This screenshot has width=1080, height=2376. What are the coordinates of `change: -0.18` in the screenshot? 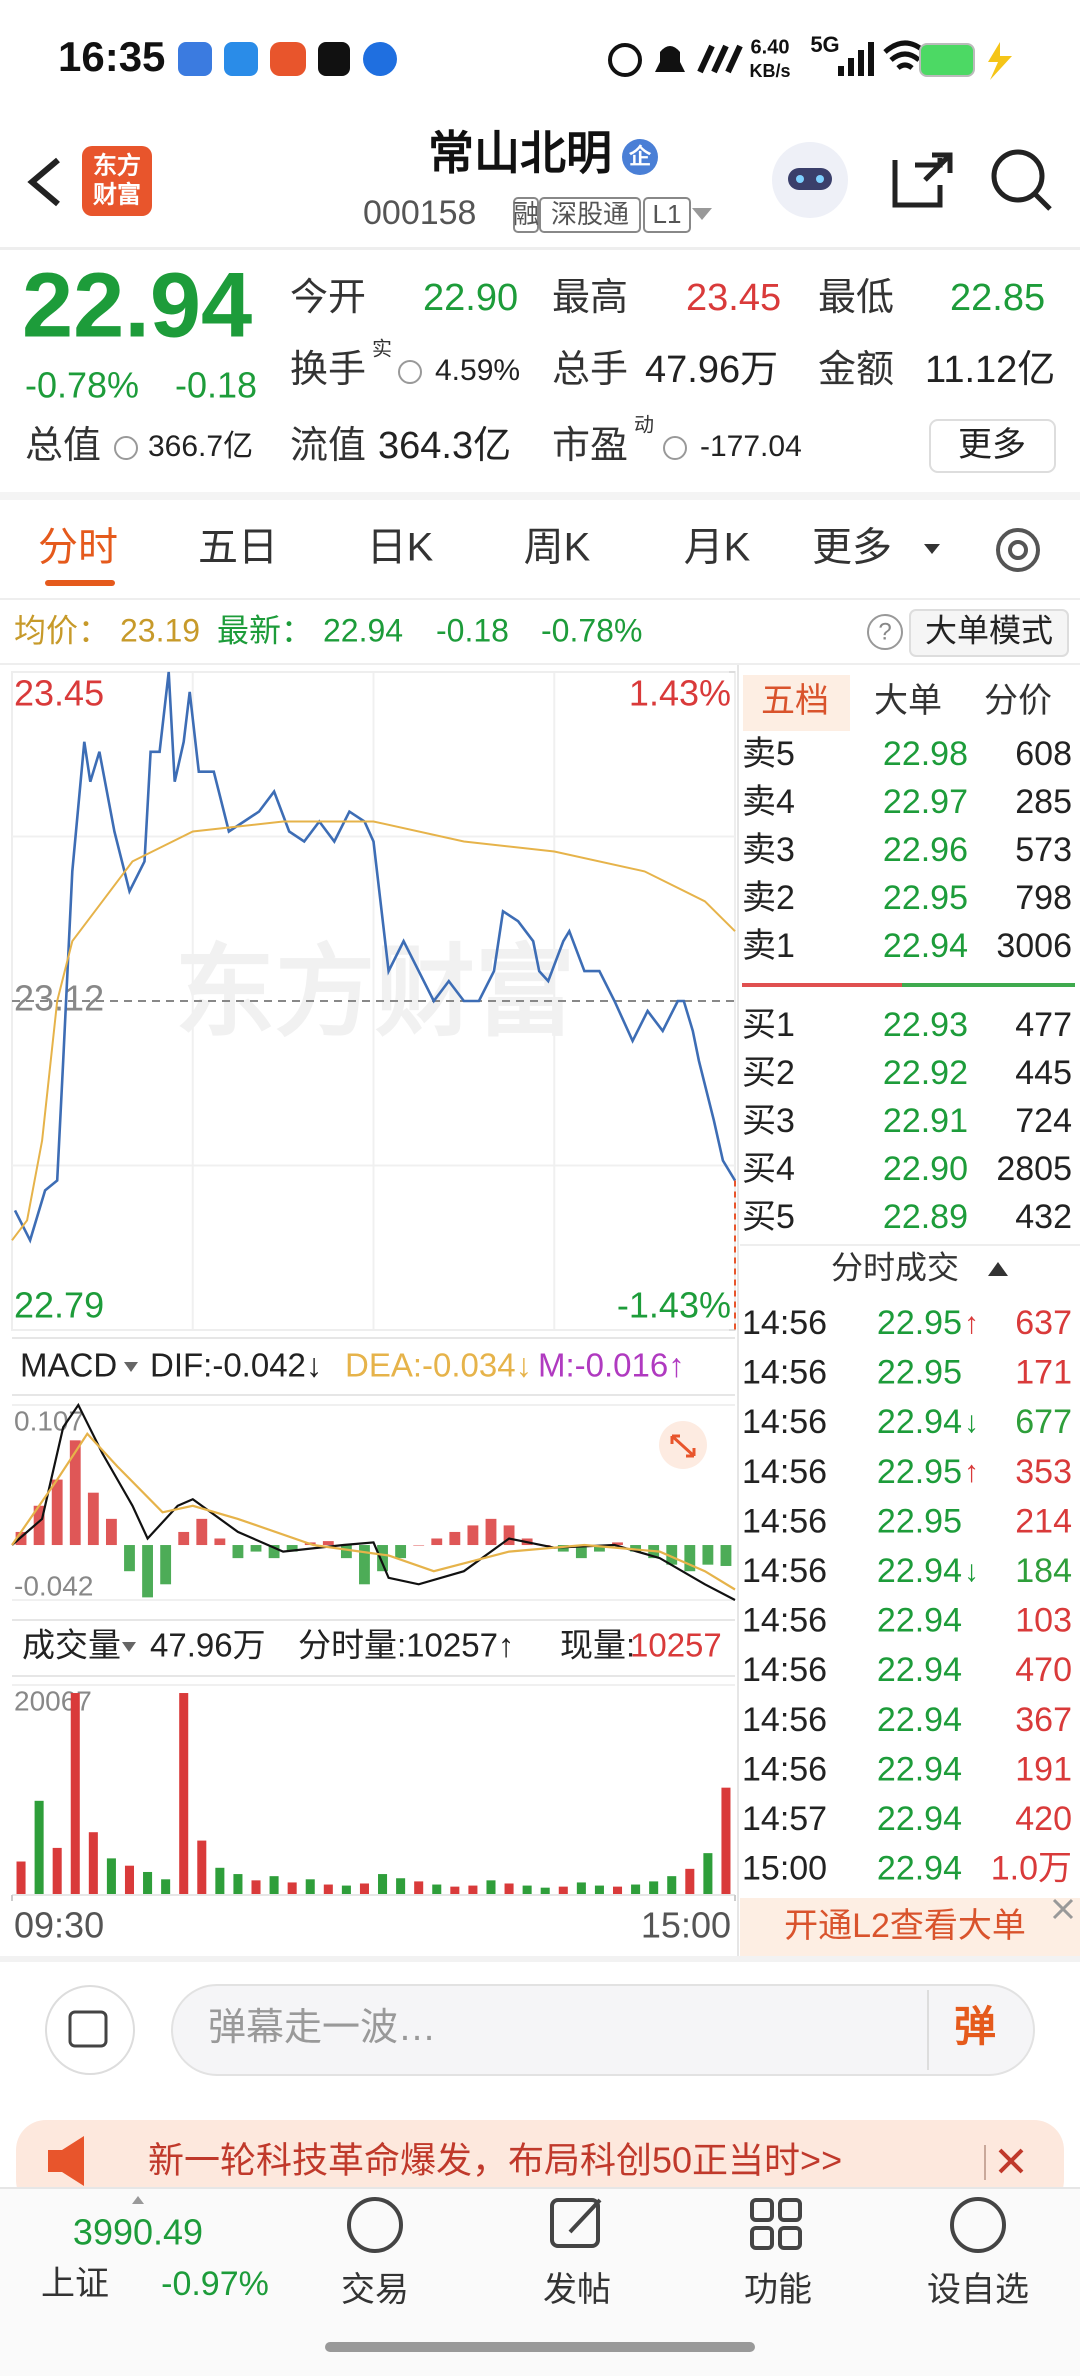 It's located at (216, 385).